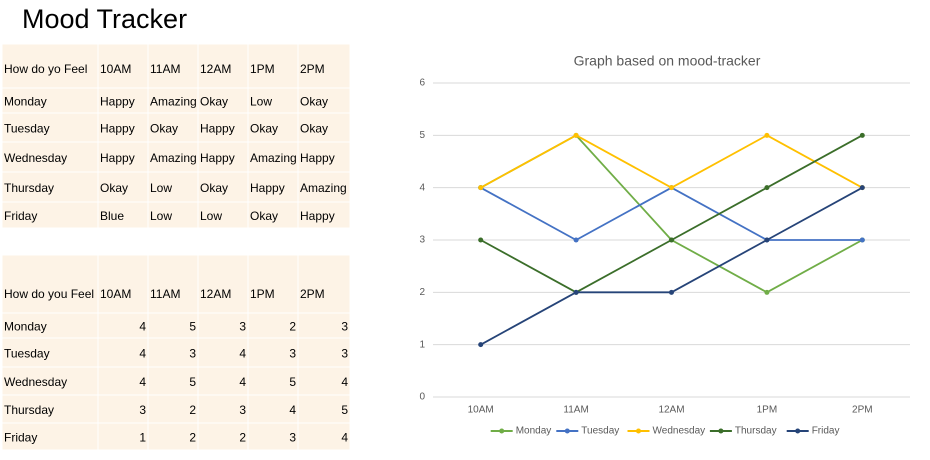 The width and height of the screenshot is (930, 460). I want to click on cell-text: Blue, so click(112, 216).